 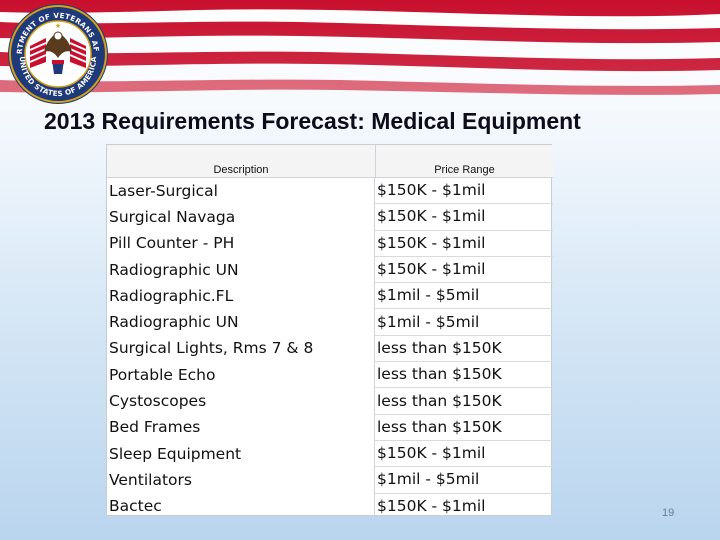 I want to click on table-row: Bed Frames less than $150K, so click(x=330, y=427).